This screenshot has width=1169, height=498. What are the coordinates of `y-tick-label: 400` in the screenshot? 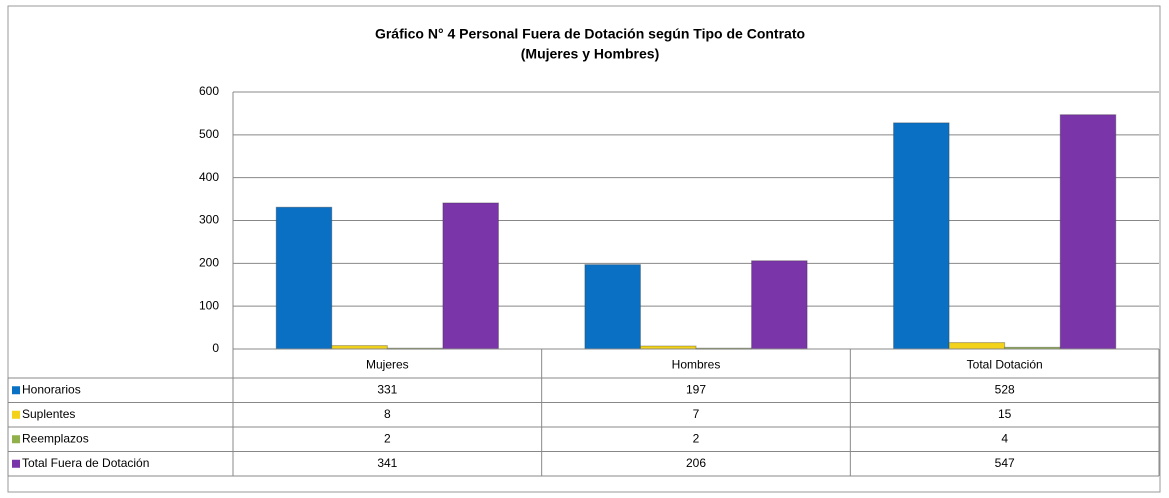 It's located at (209, 177).